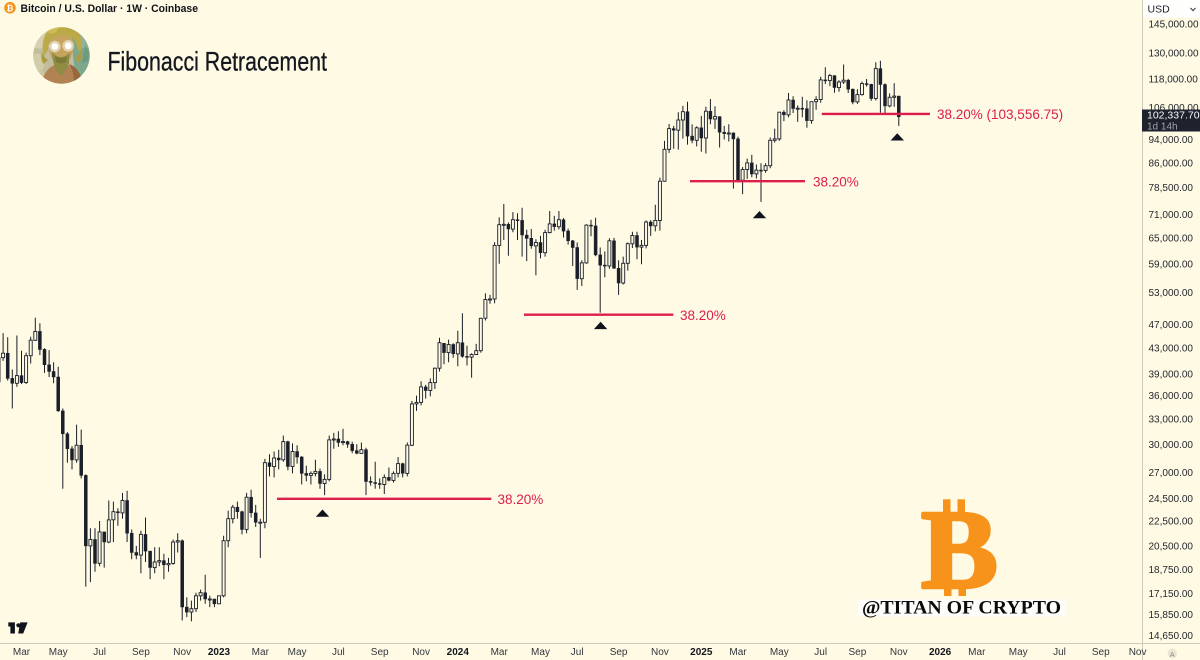 The image size is (1200, 660). I want to click on svg-text: 94,000.00, so click(1171, 140).